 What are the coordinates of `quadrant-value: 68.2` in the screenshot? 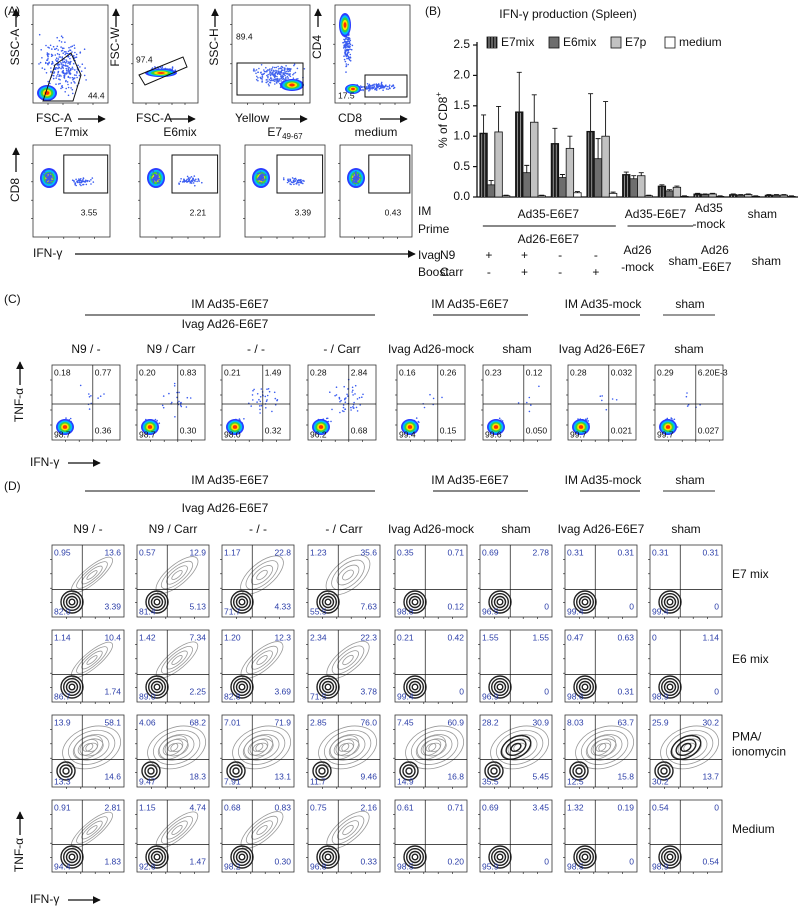 It's located at (197, 722).